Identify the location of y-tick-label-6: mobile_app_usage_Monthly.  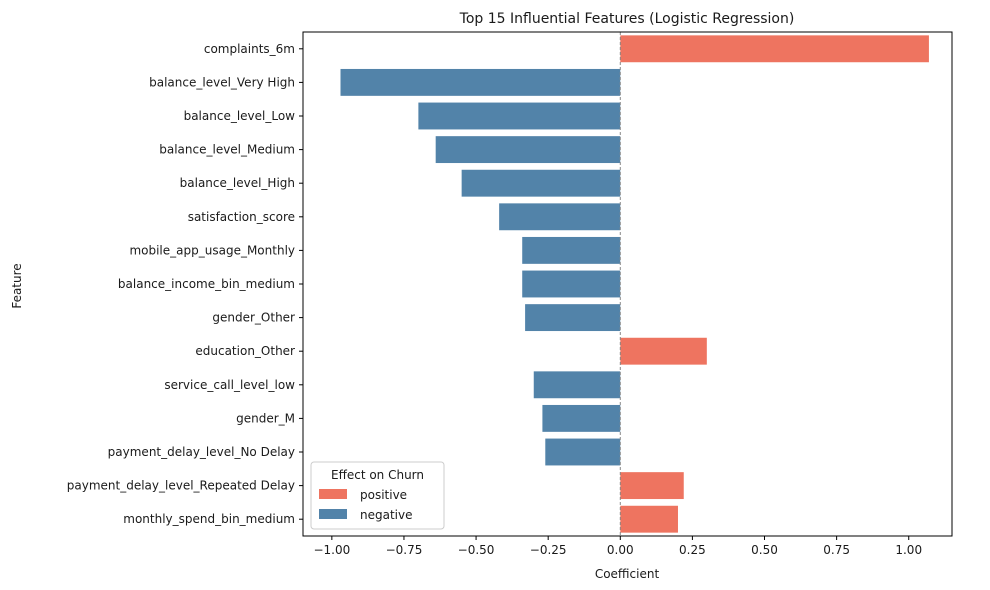
(212, 250).